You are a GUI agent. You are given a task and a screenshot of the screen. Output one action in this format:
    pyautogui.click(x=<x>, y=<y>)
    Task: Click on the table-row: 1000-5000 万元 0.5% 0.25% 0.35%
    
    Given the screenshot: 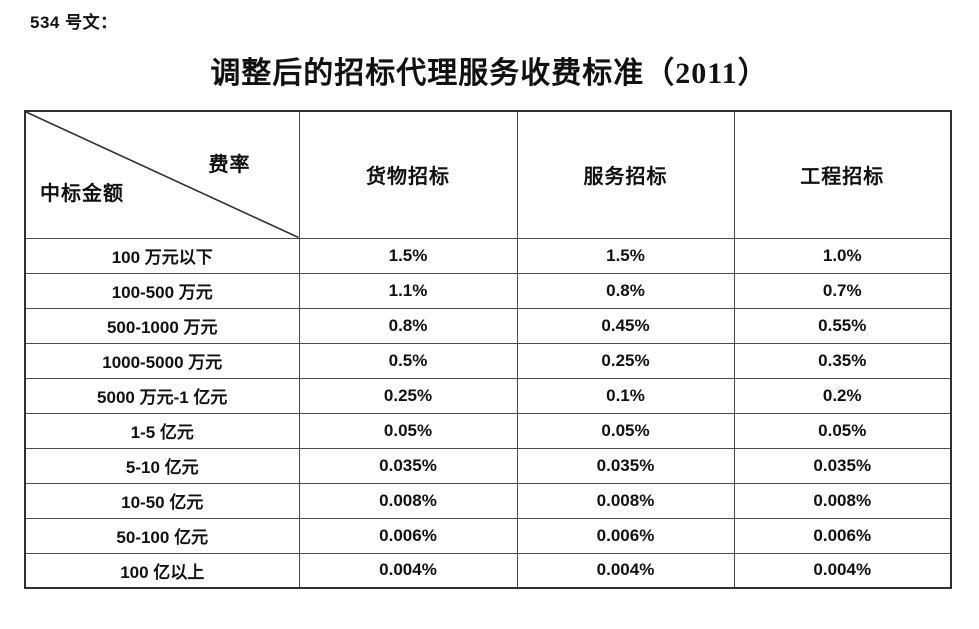 What is the action you would take?
    pyautogui.click(x=488, y=360)
    